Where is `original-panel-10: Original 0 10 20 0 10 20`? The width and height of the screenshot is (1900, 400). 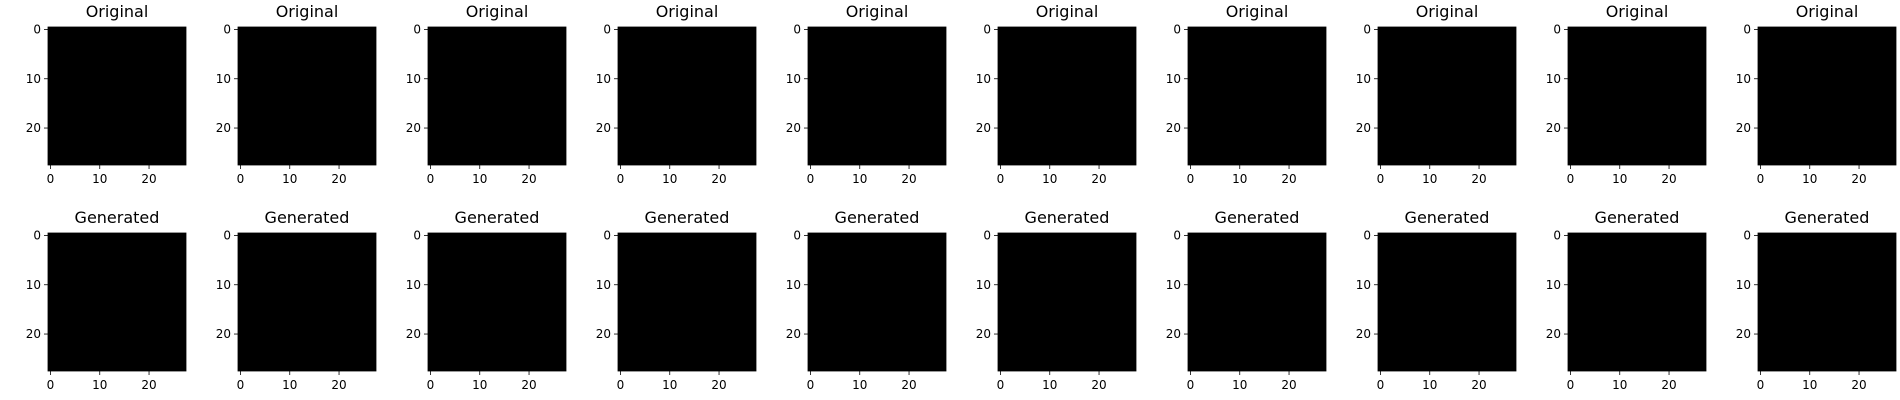
original-panel-10: Original 0 10 20 0 10 20 is located at coordinates (1816, 94).